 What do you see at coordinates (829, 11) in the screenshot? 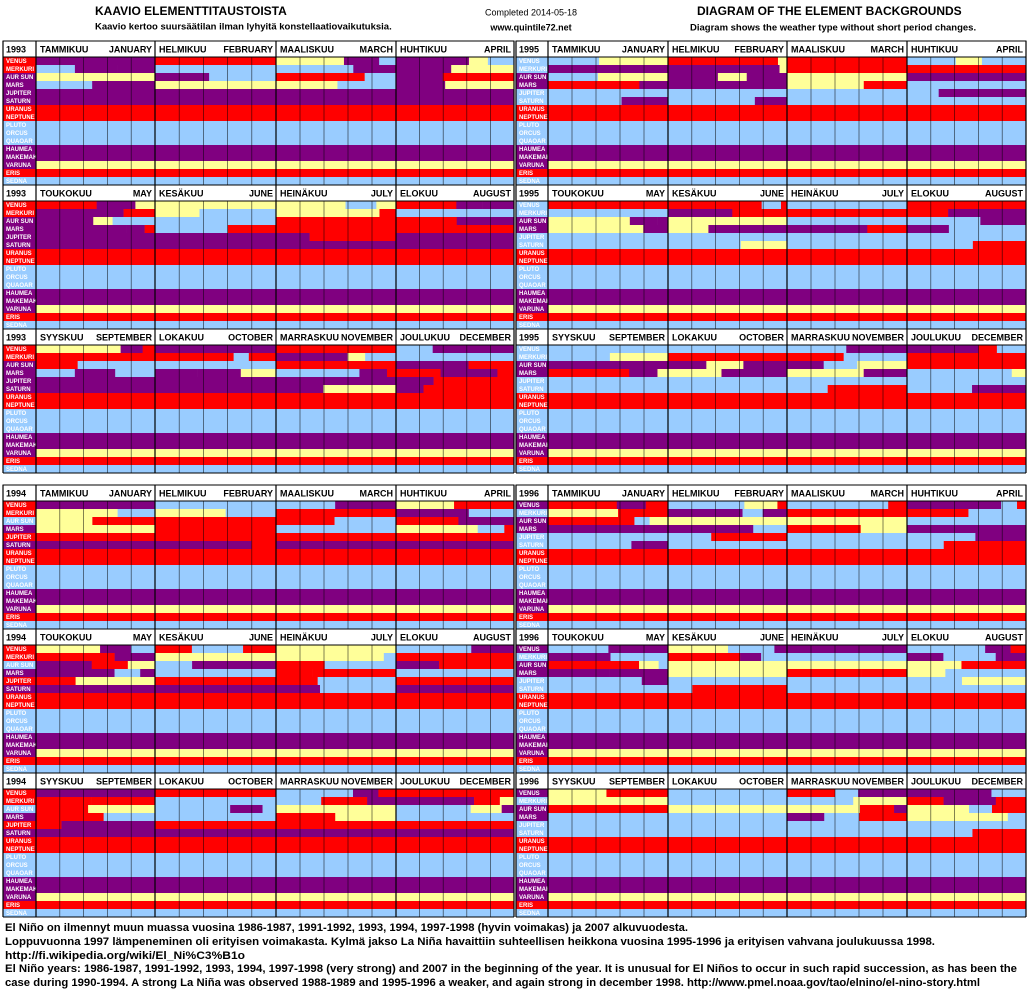
I see `title-en: DIAGRAM OF THE ELEMENT BACKGROUNDS` at bounding box center [829, 11].